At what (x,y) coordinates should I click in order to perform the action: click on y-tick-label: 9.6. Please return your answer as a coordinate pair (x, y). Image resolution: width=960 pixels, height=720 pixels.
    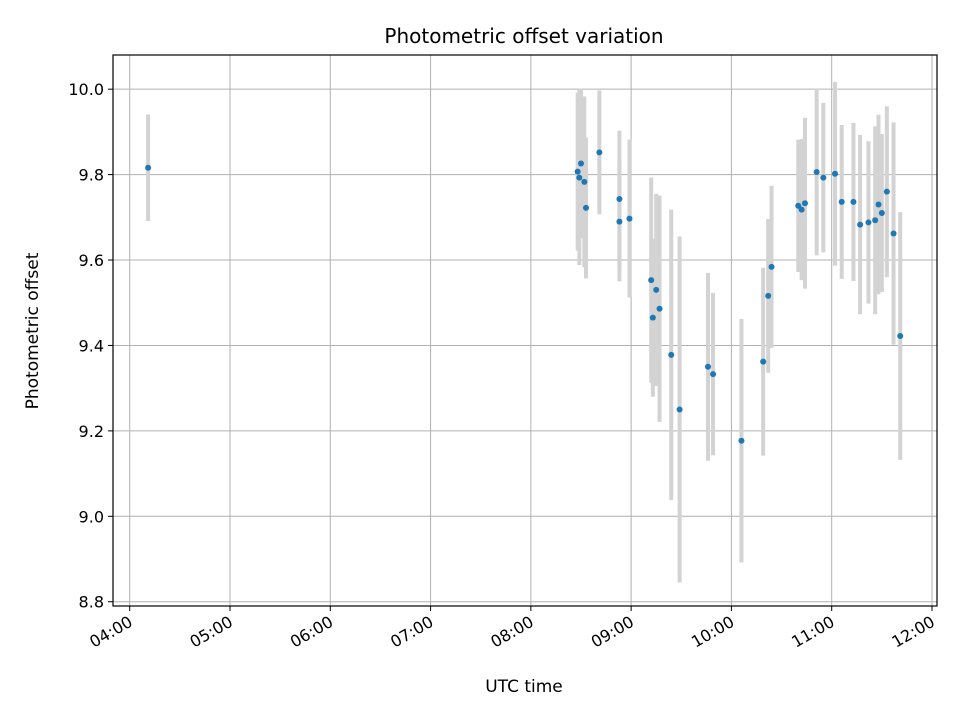
    Looking at the image, I should click on (91, 260).